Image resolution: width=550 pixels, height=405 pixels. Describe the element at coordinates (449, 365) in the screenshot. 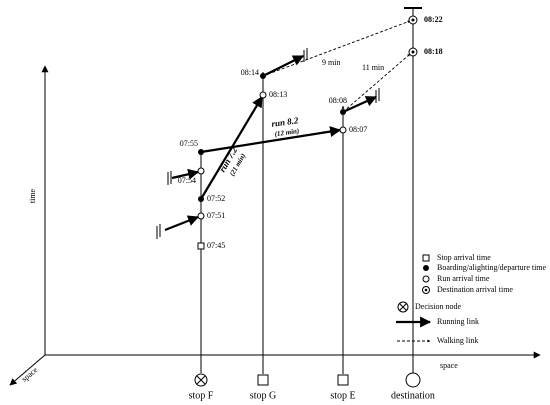

I see `space-label: space` at that location.